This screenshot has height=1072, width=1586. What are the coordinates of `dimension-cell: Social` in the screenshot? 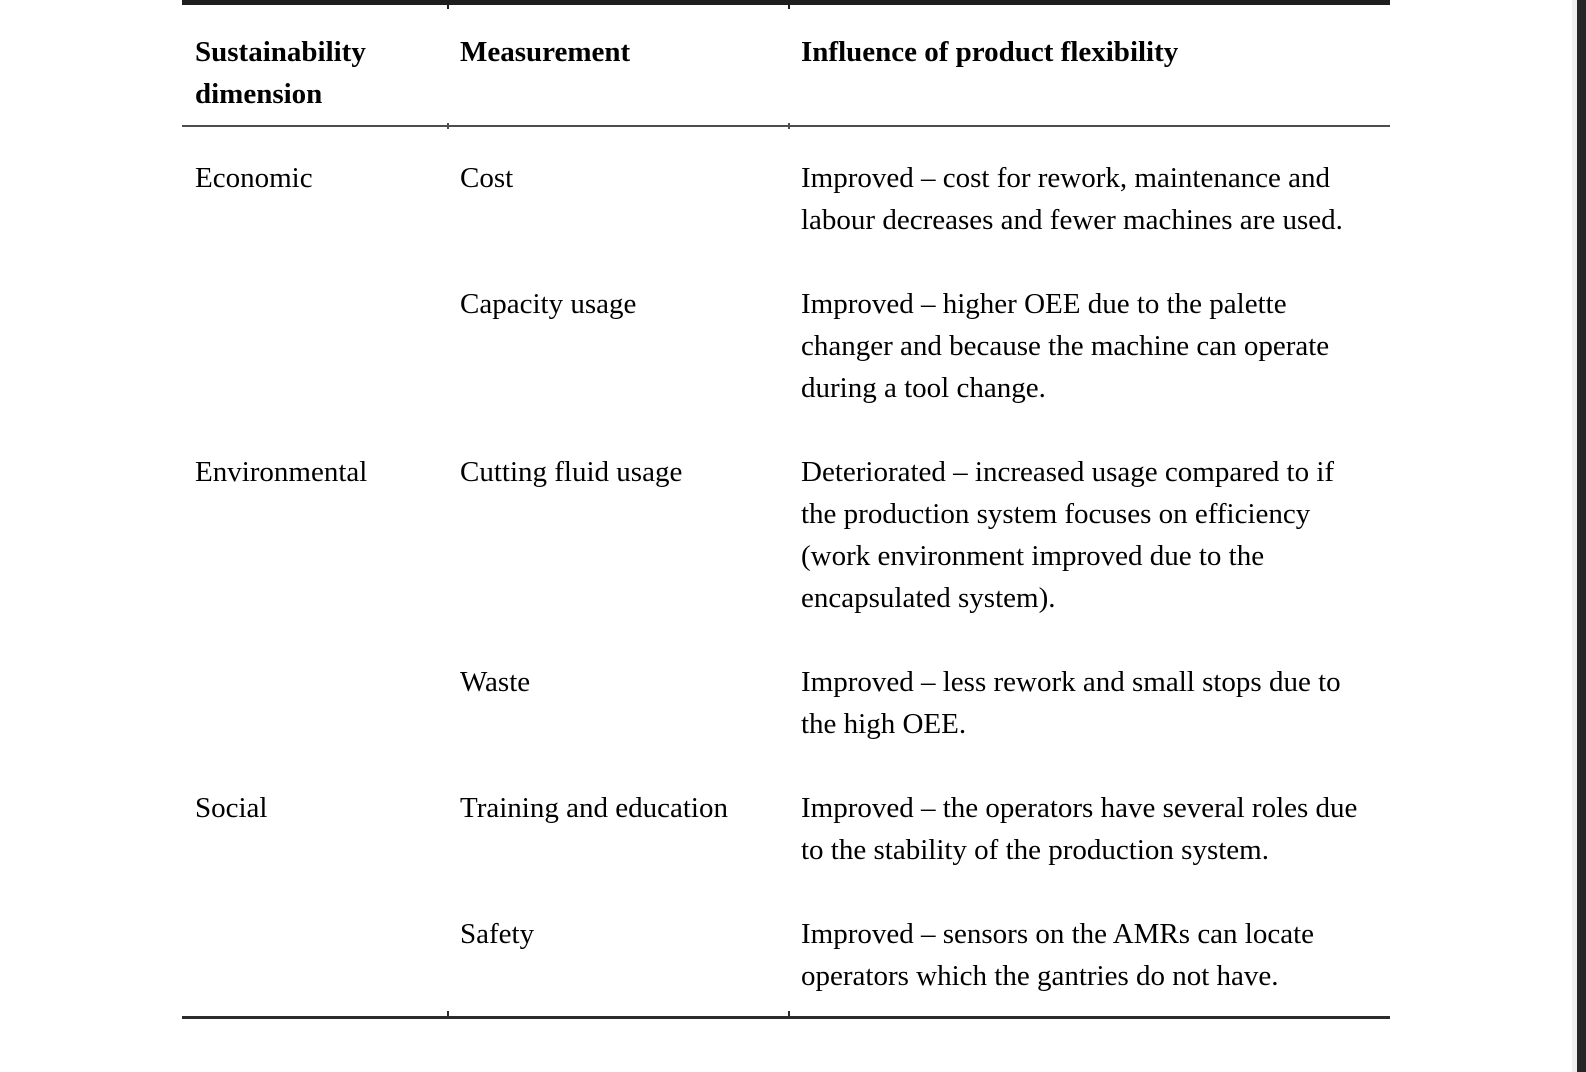 It's located at (231, 808).